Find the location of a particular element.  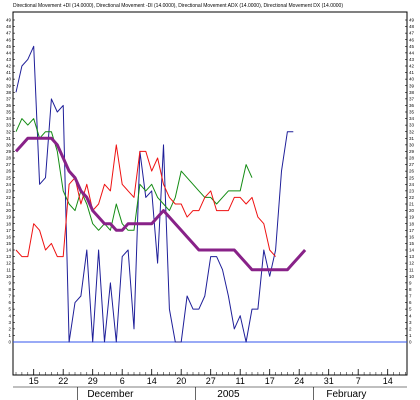

x-tick-label: 22 is located at coordinates (63, 381).